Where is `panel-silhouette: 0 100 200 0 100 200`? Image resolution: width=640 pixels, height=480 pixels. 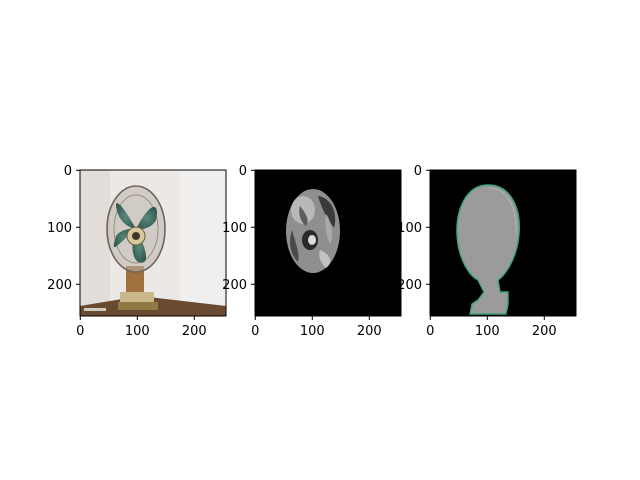
panel-silhouette: 0 100 200 0 100 200 is located at coordinates (487, 251).